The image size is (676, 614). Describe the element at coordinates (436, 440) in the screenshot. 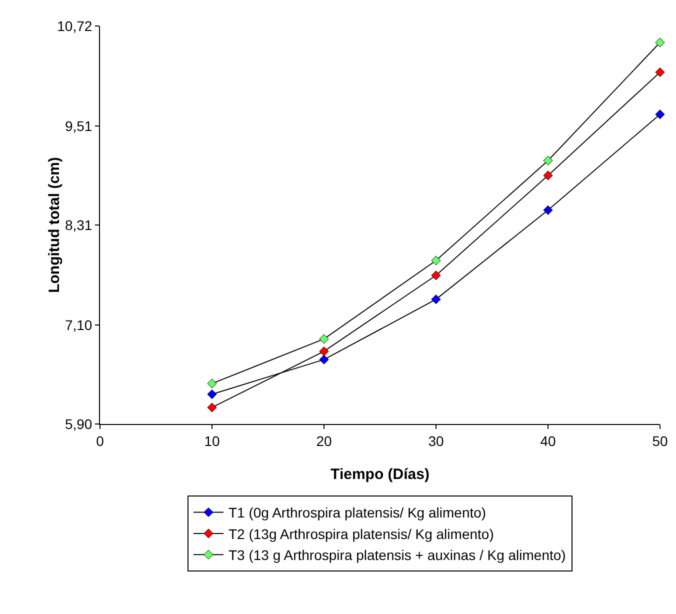

I see `x-tick-label: 30` at that location.